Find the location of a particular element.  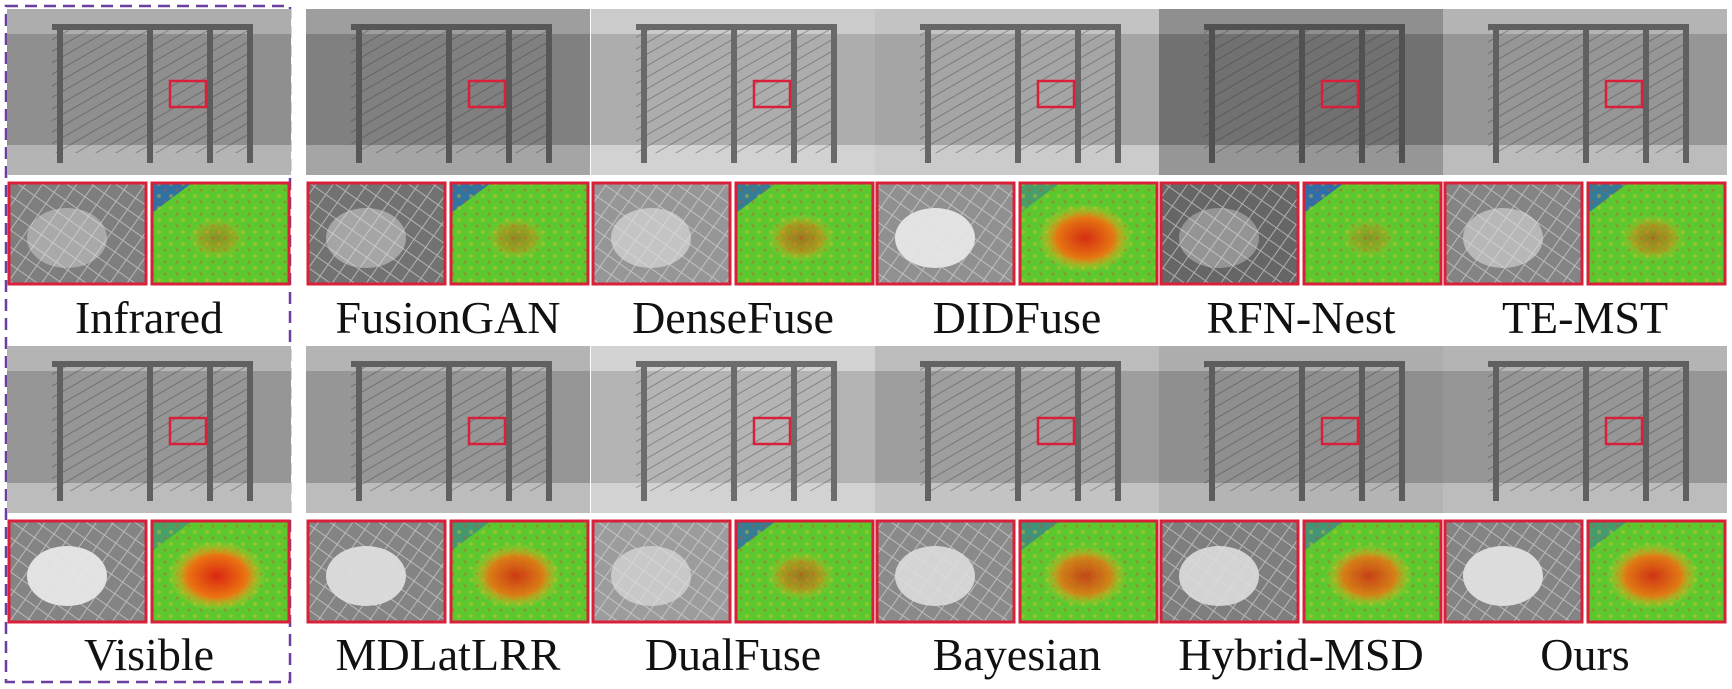

method-label: Hybrid-MSD is located at coordinates (1300, 654).